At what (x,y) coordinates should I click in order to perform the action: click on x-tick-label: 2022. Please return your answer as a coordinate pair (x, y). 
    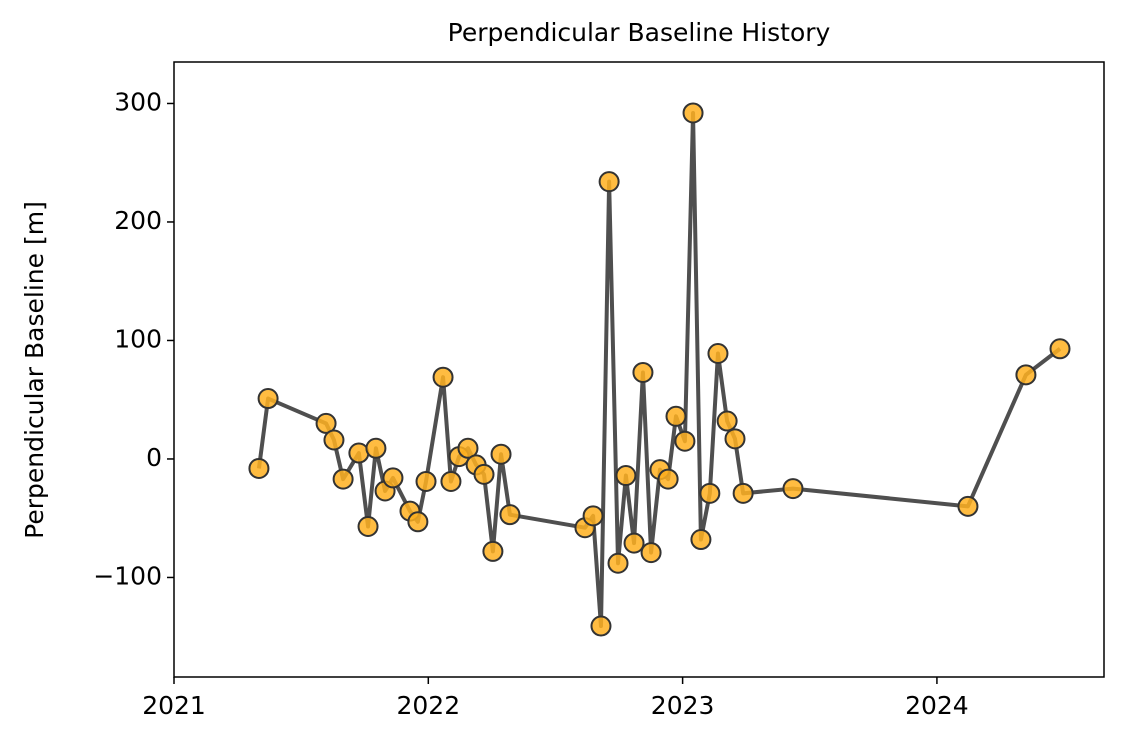
    Looking at the image, I should click on (428, 705).